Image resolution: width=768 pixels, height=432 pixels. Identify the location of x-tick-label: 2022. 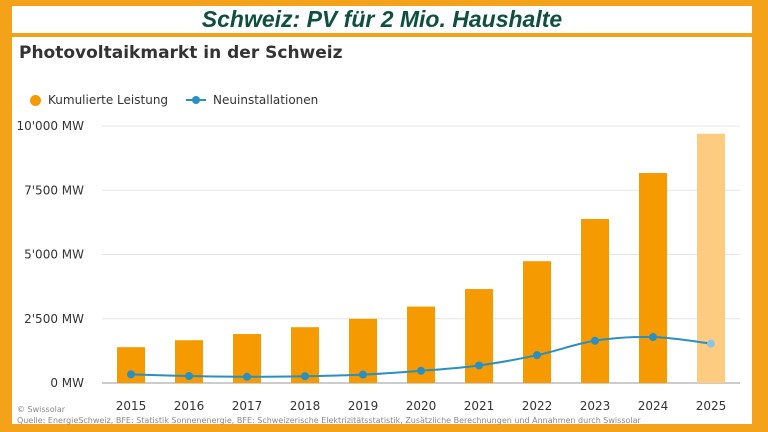
(537, 406).